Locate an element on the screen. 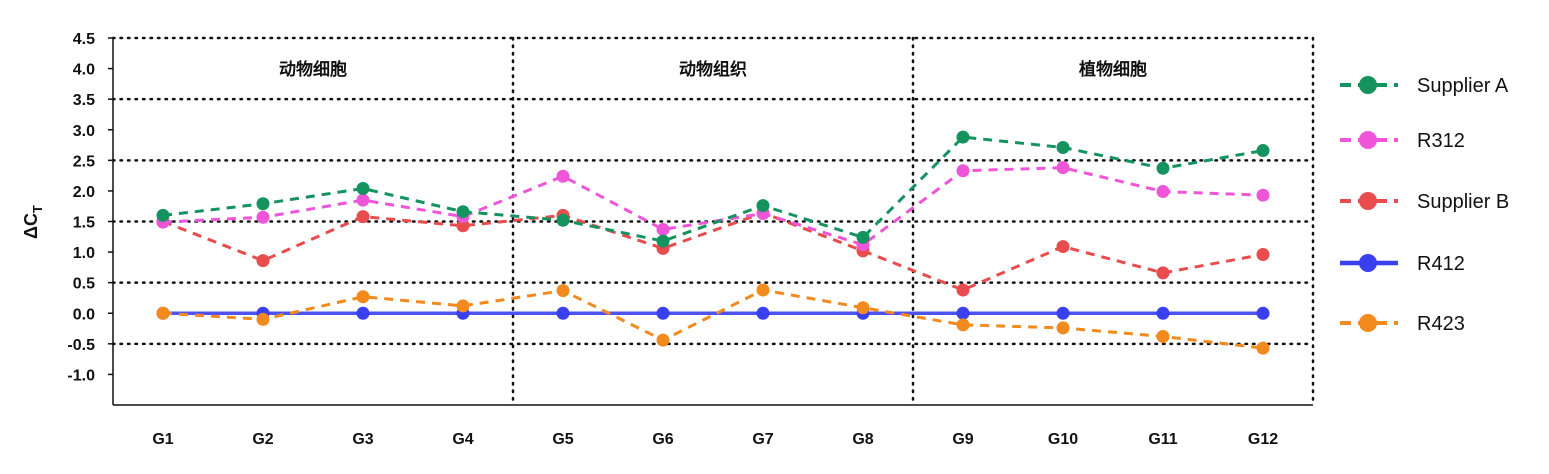 The width and height of the screenshot is (1549, 474). x-tick-label: G6 is located at coordinates (662, 439).